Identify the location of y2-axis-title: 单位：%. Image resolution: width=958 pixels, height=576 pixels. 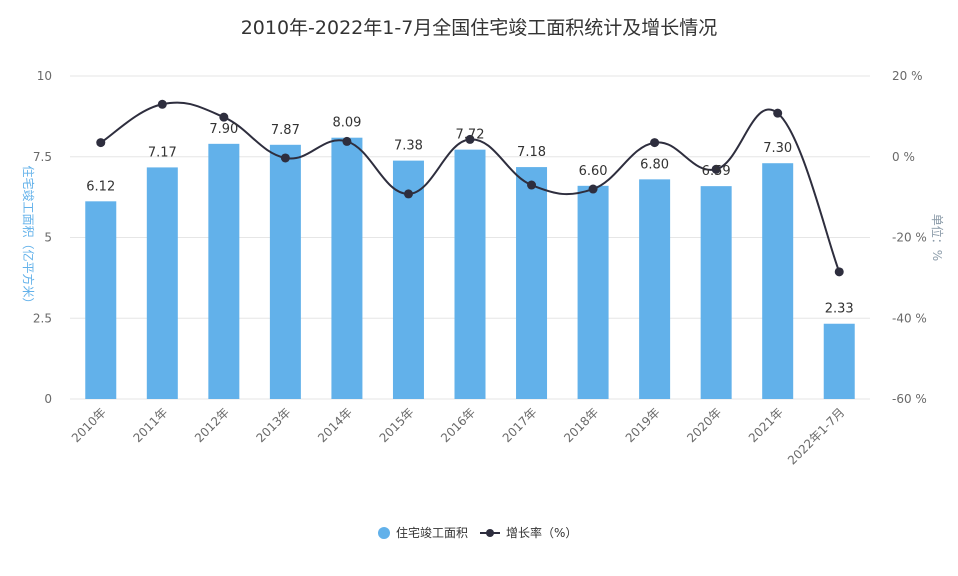
(937, 237).